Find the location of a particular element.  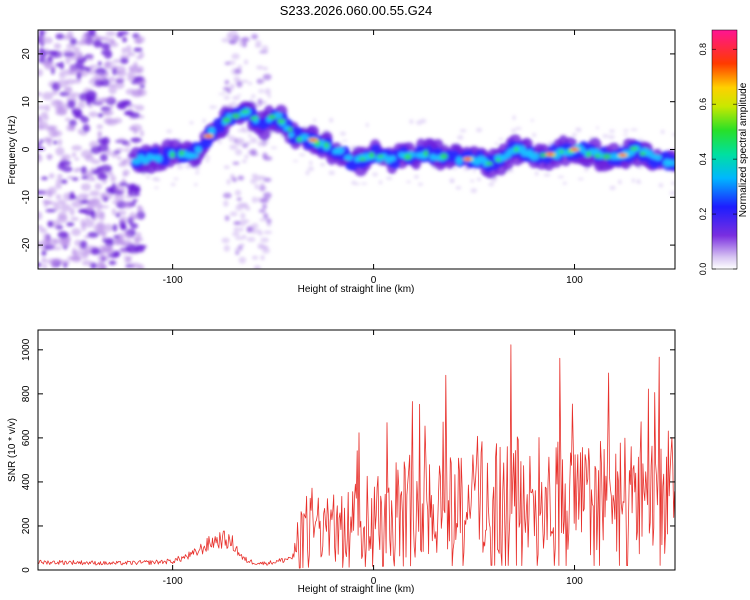

spectrogram-xtick-label: 0 is located at coordinates (374, 280).